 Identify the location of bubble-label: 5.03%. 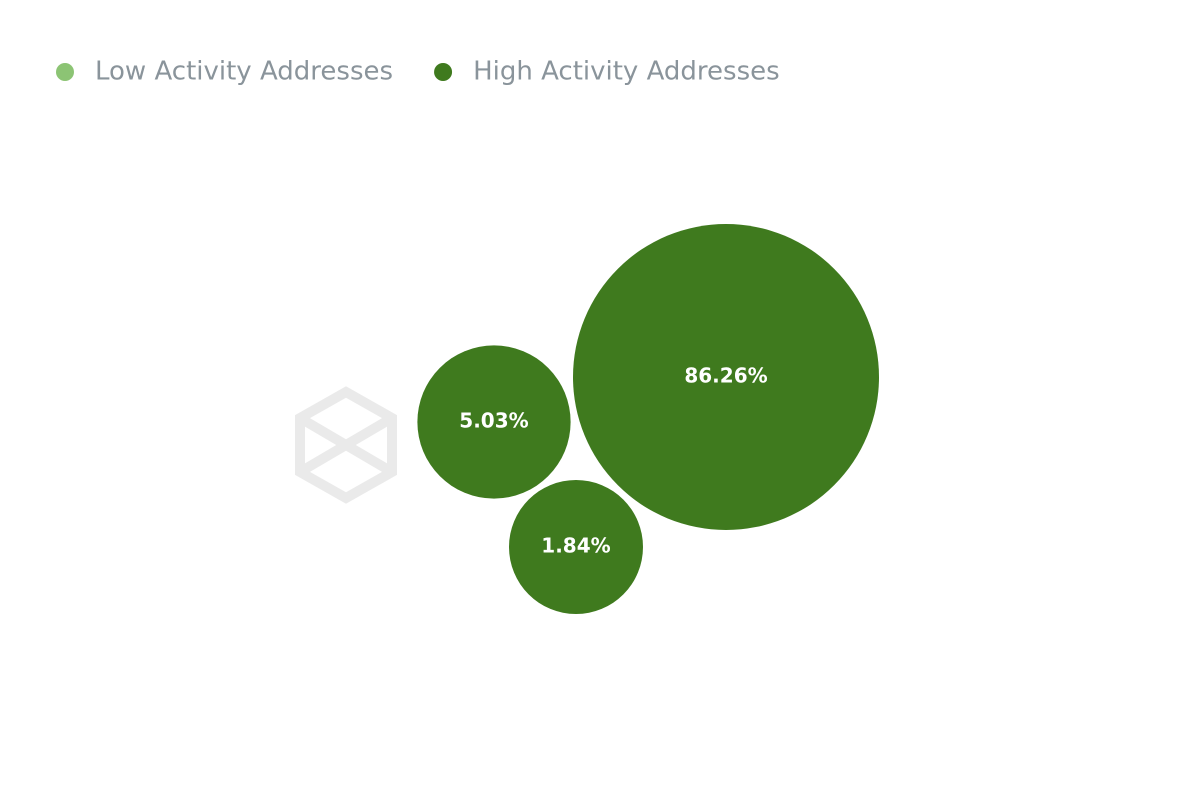
(493, 421).